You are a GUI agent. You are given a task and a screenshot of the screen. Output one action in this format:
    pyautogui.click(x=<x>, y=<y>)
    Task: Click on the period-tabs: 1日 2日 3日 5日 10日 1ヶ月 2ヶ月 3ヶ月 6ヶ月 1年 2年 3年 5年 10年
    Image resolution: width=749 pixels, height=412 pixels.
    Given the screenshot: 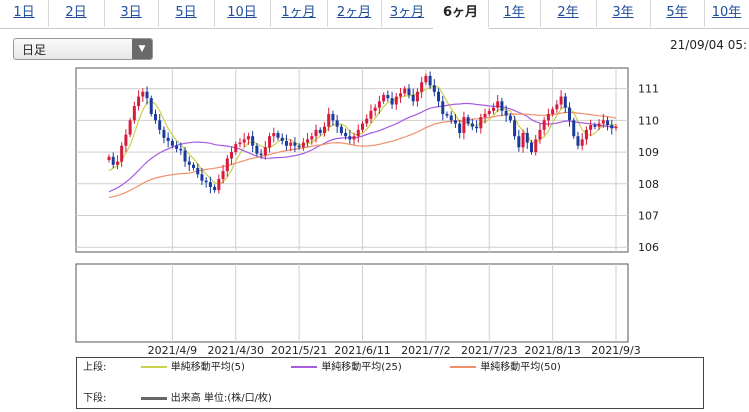 What is the action you would take?
    pyautogui.click(x=374, y=14)
    